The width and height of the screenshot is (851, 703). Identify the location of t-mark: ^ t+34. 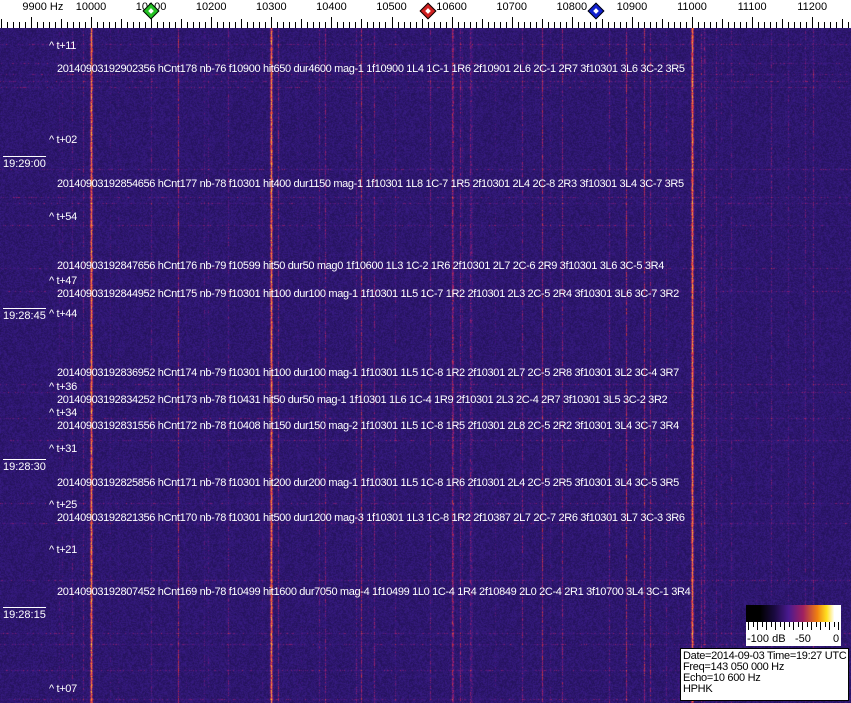
(63, 413).